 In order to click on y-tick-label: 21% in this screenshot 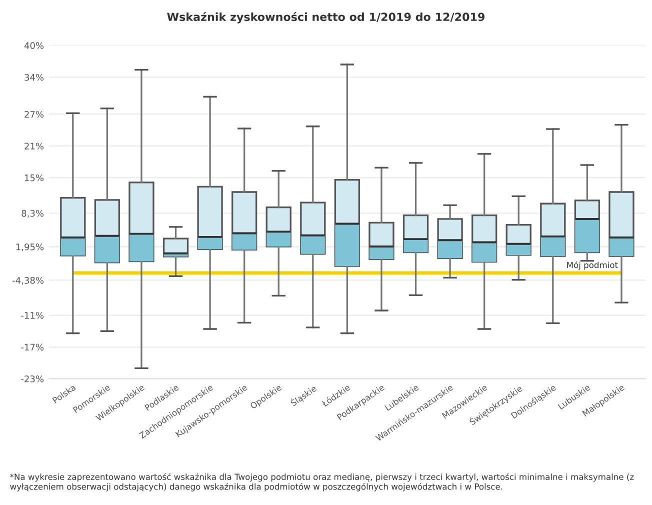, I will do `click(34, 146)`.